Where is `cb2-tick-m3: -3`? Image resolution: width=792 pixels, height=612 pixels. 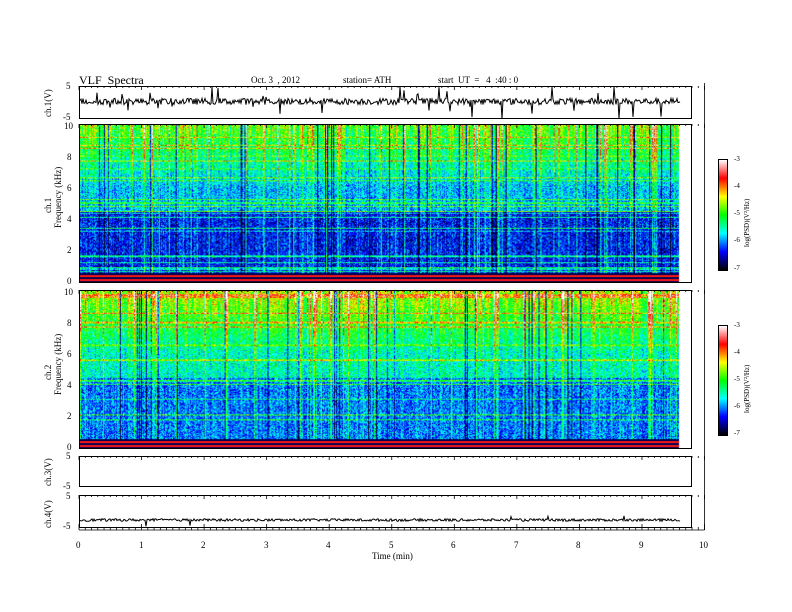
cb2-tick-m3: -3 is located at coordinates (737, 325).